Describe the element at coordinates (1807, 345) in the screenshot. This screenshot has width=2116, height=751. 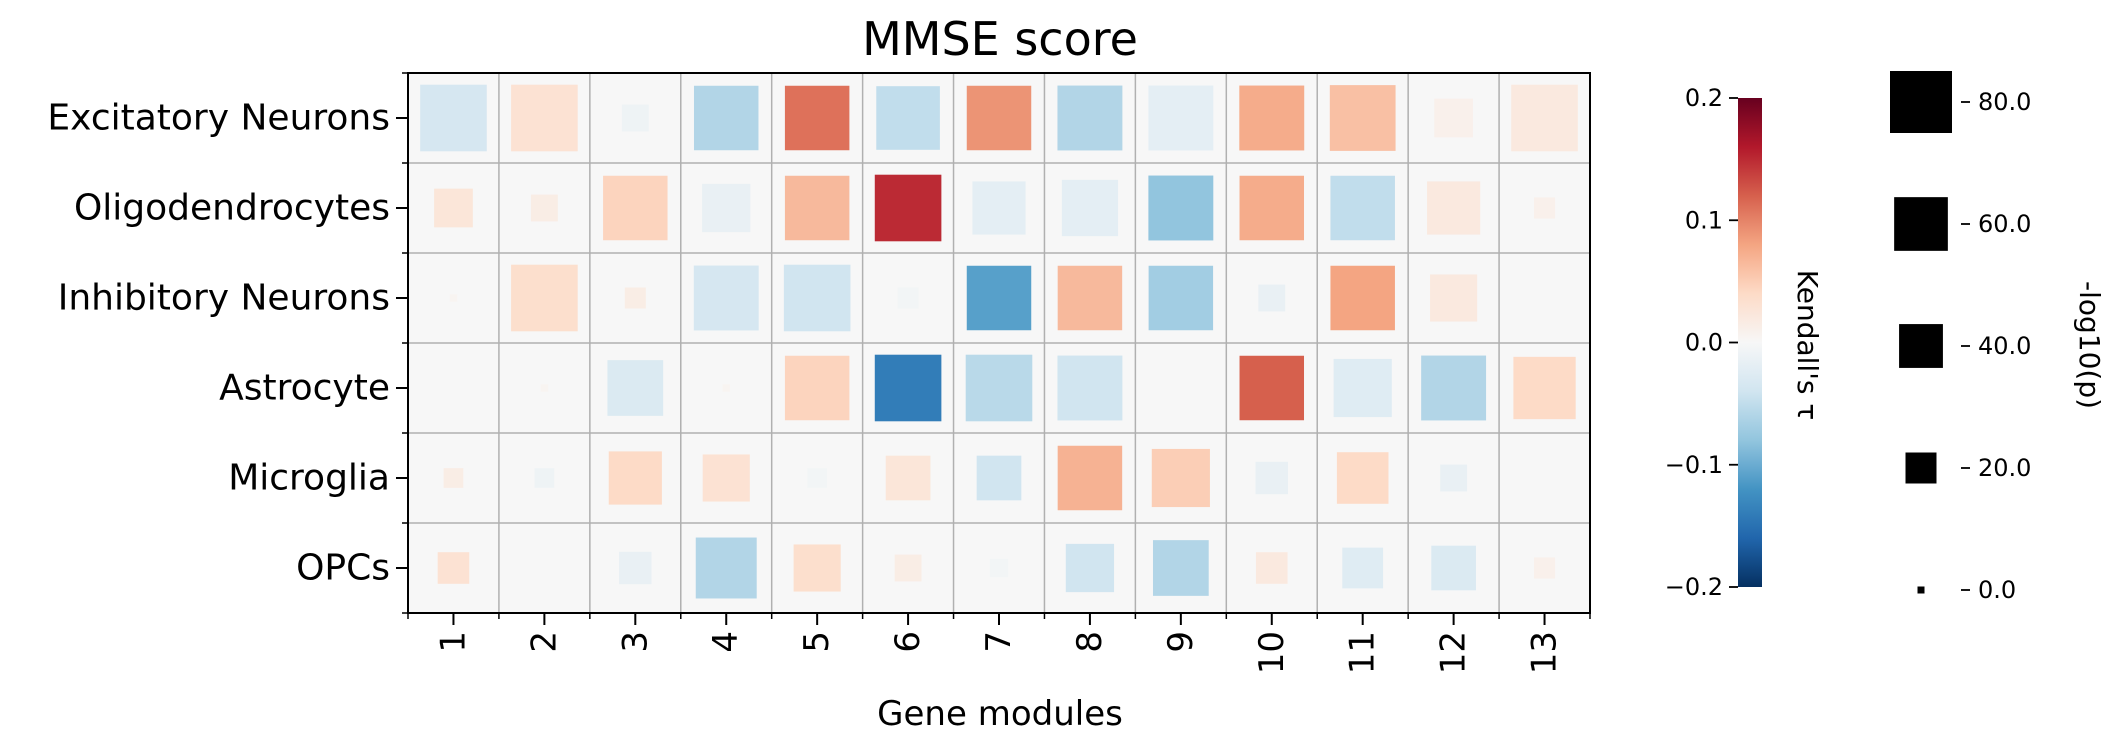
I see `colorbar-label: Kendall's τ` at that location.